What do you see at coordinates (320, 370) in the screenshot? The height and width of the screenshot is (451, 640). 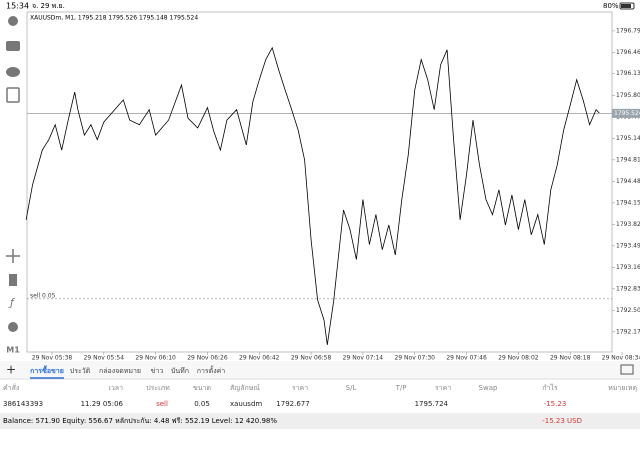 I see `tab-bar` at bounding box center [320, 370].